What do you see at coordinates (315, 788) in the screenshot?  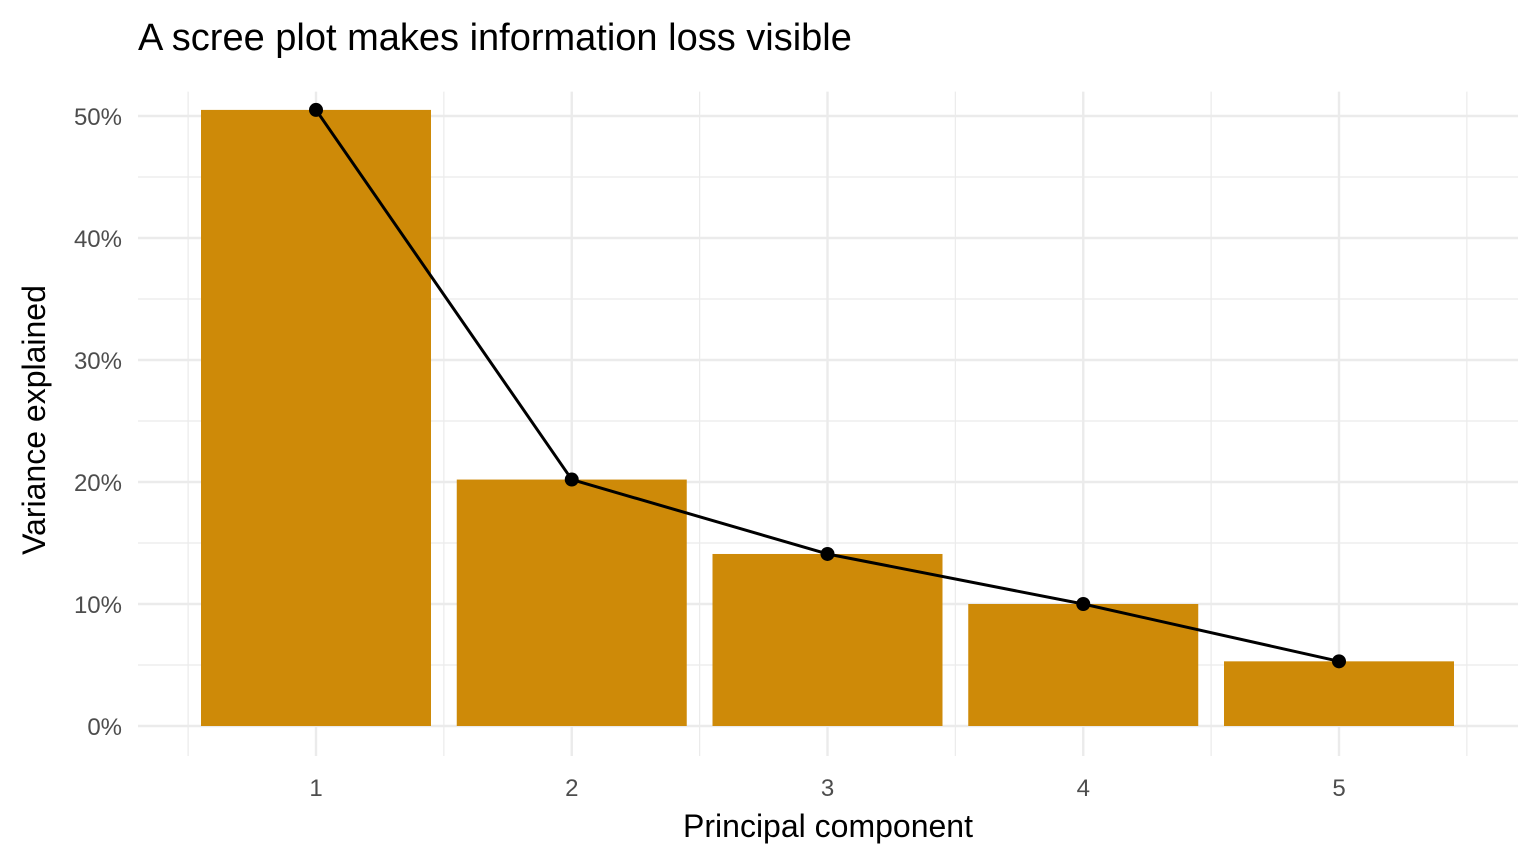 I see `x-tick-label: 1` at bounding box center [315, 788].